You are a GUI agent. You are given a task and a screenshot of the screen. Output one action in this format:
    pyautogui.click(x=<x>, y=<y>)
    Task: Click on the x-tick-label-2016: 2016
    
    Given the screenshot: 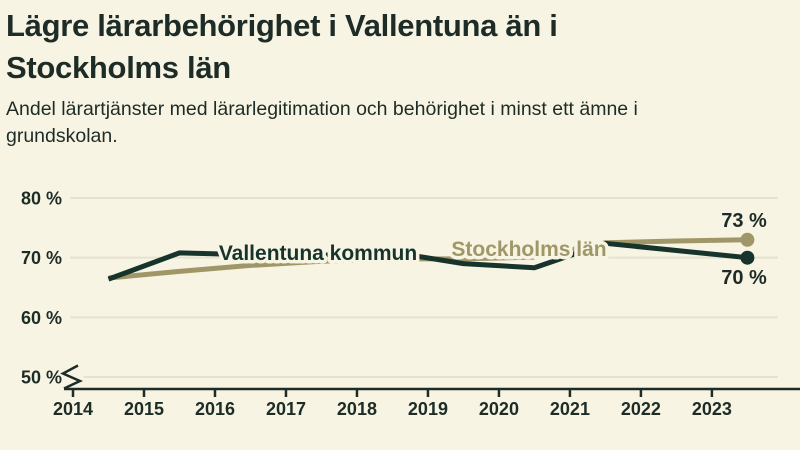 What is the action you would take?
    pyautogui.click(x=215, y=409)
    